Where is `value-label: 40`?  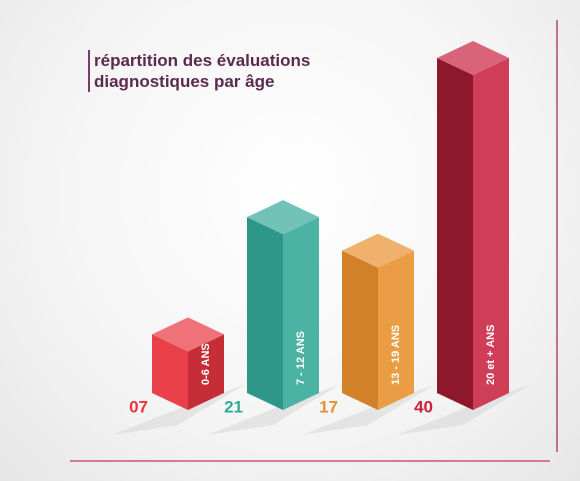
value-label: 40 is located at coordinates (423, 406).